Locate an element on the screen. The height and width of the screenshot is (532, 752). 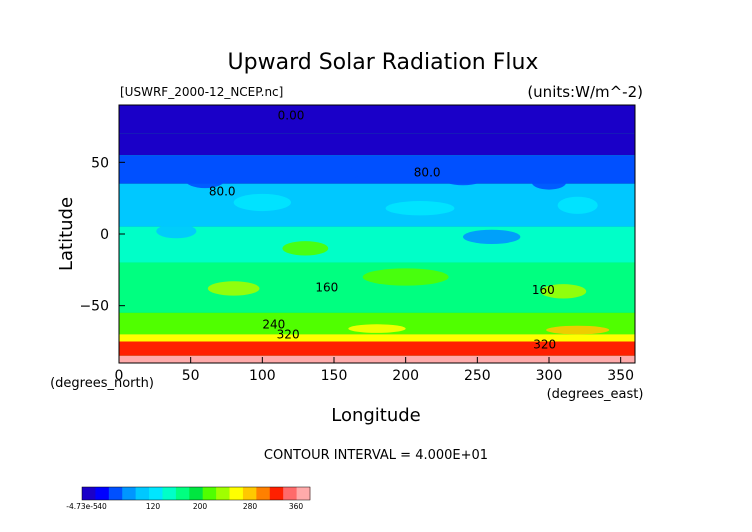
x-tick-label: 250 is located at coordinates (477, 376).